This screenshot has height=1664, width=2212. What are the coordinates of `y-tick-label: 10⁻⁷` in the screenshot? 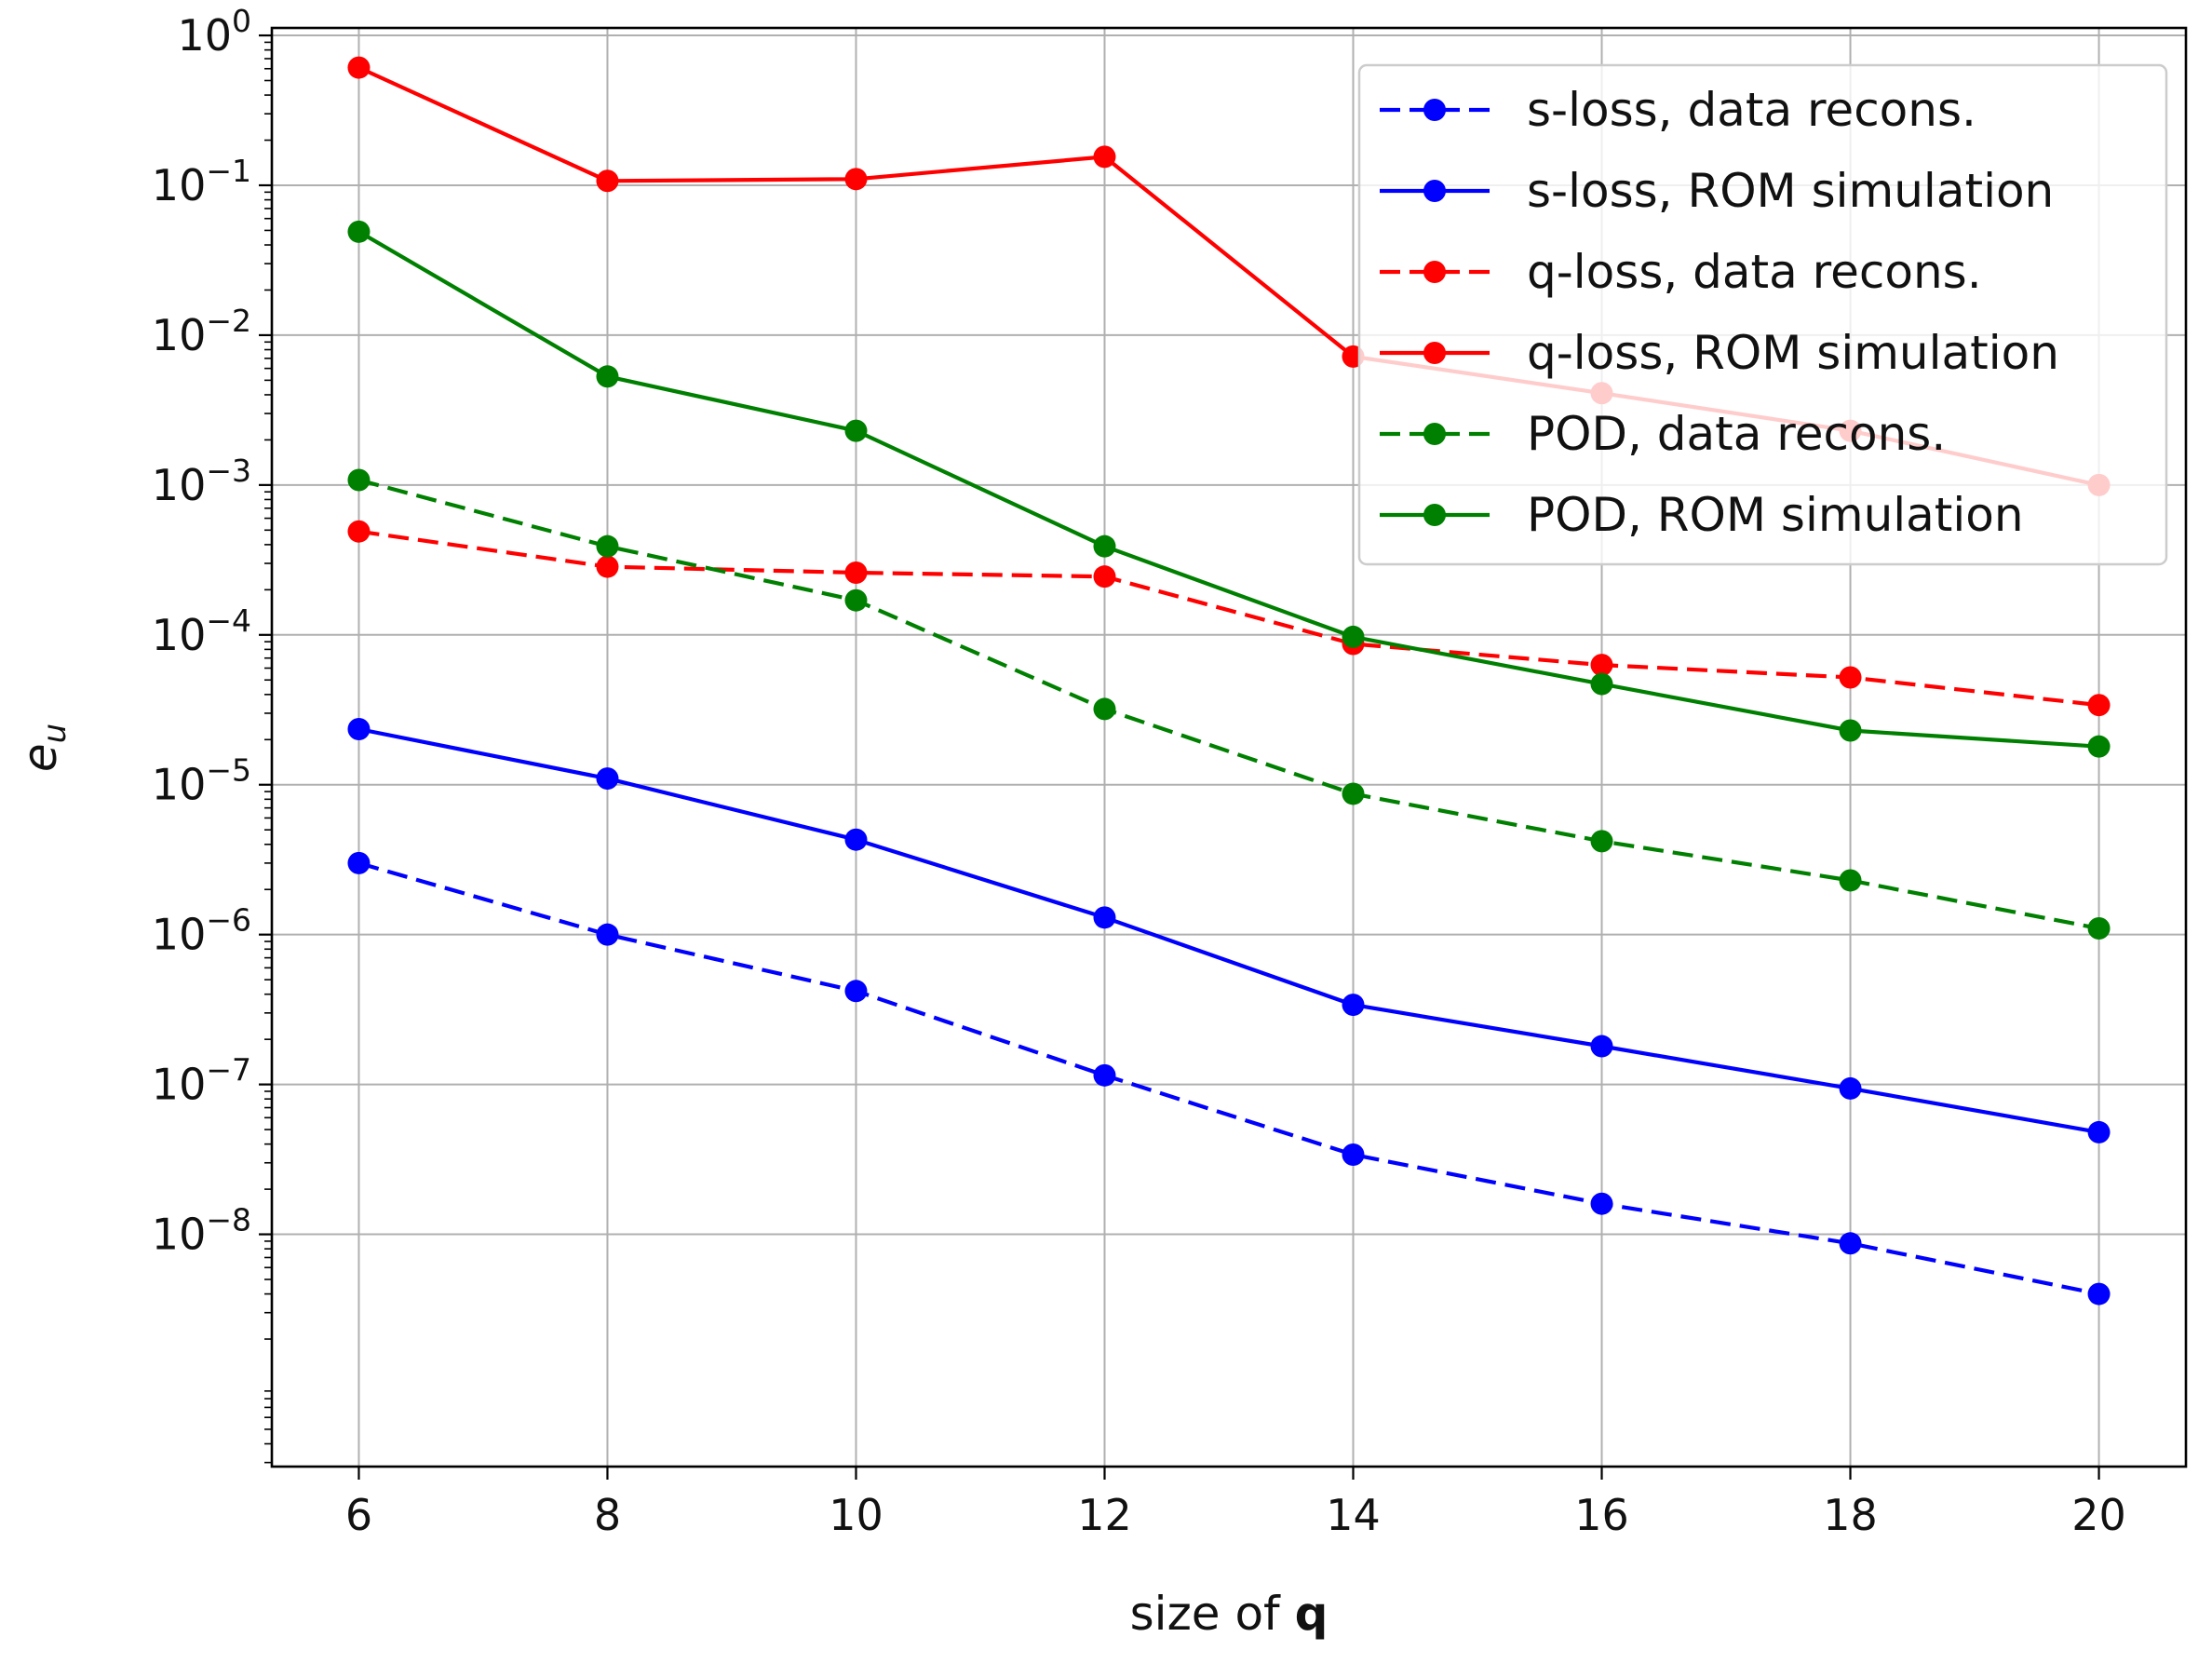 It's located at (201, 1081).